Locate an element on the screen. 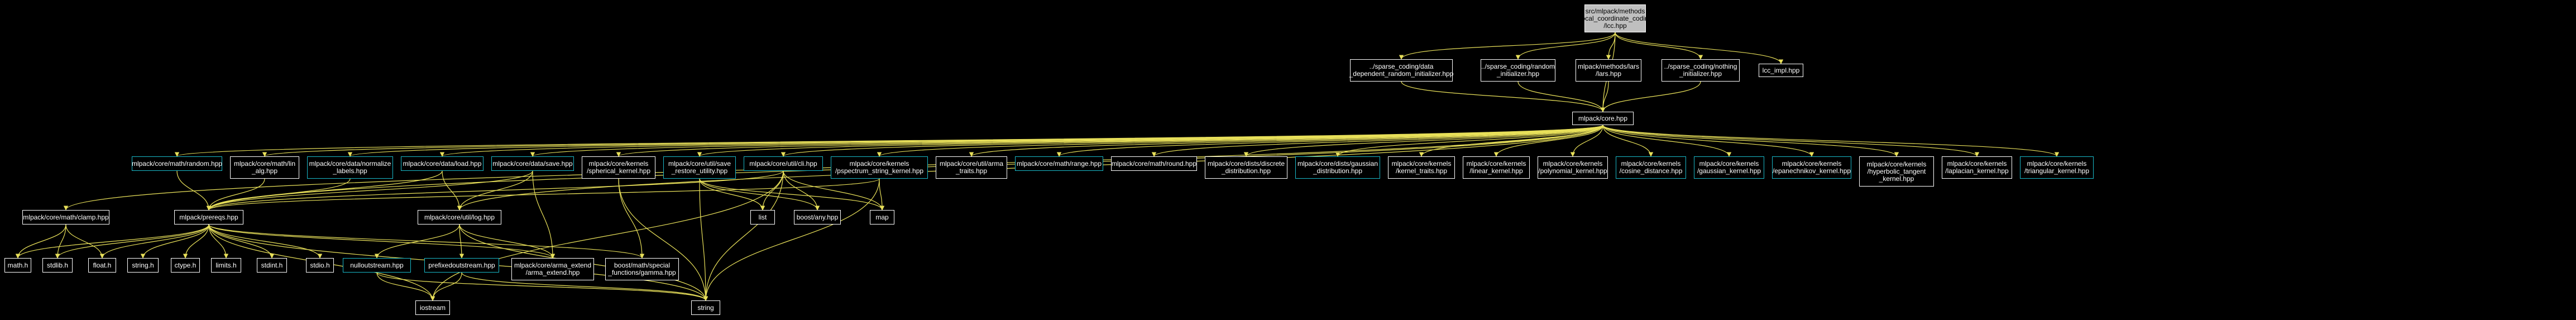  node-sc-random: ../sparse_coding/random _initializer.hpp is located at coordinates (1518, 70).